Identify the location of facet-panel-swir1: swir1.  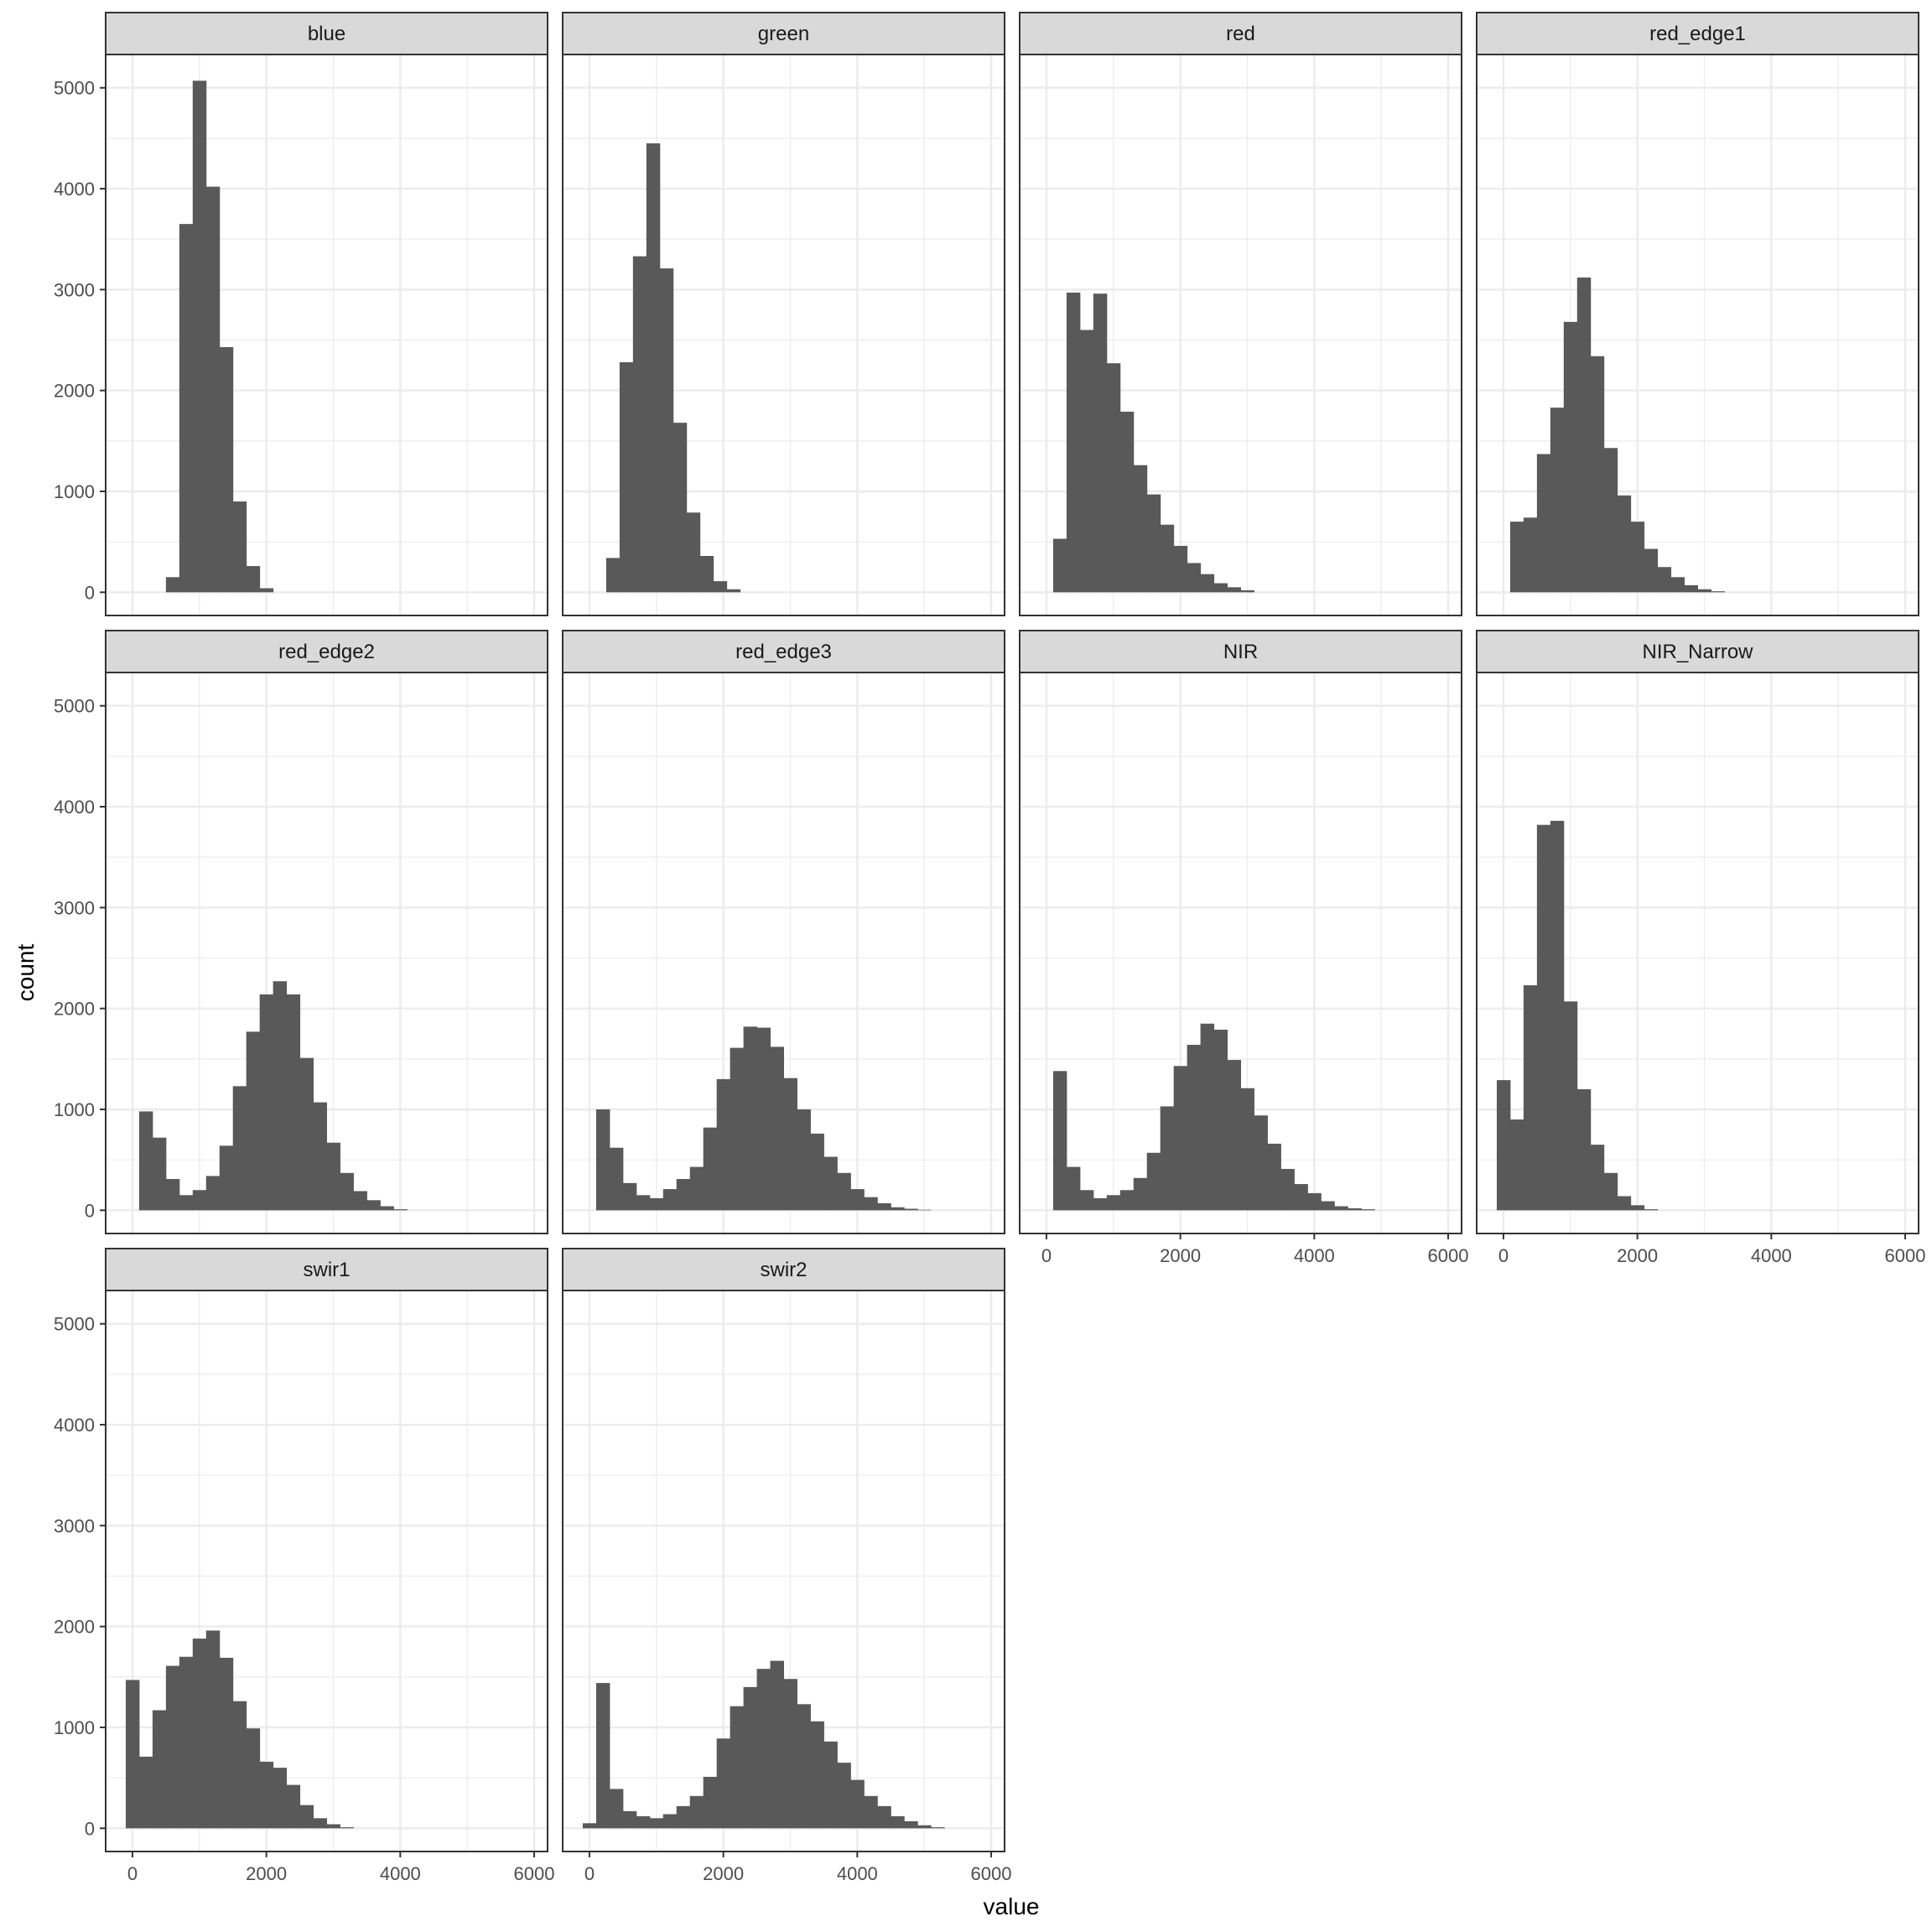
(326, 1550).